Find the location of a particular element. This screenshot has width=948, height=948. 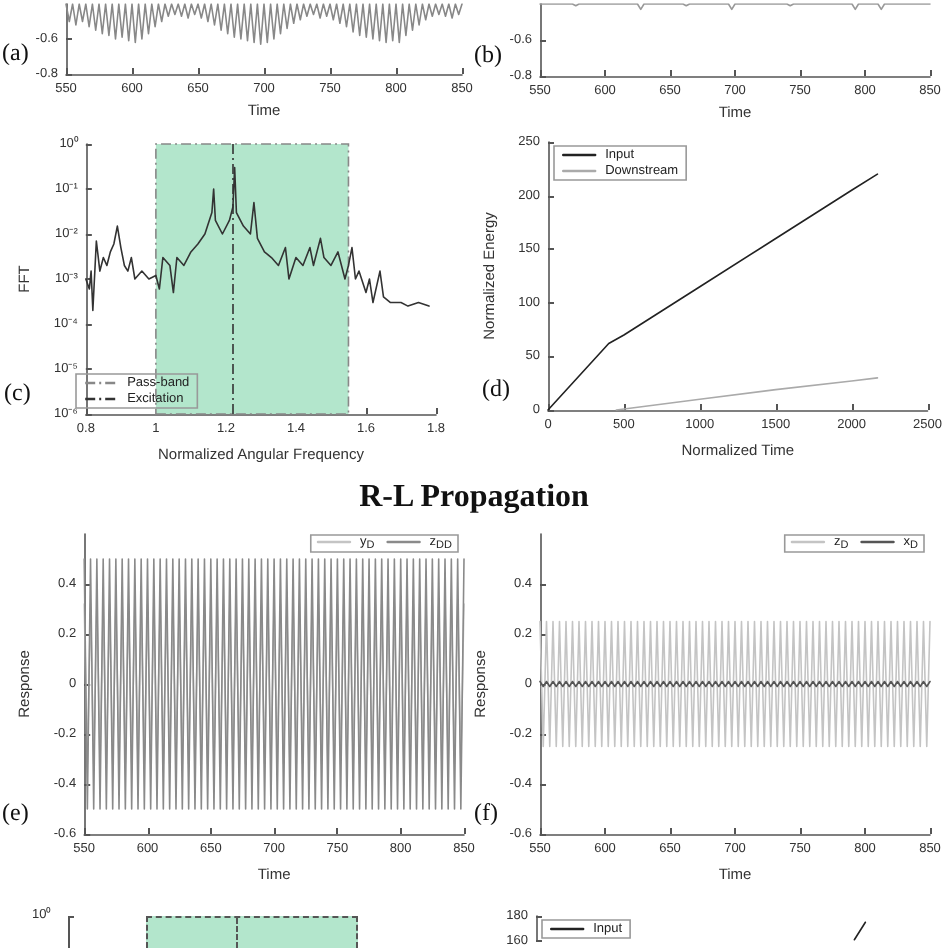

text: (a) is located at coordinates (15, 52).